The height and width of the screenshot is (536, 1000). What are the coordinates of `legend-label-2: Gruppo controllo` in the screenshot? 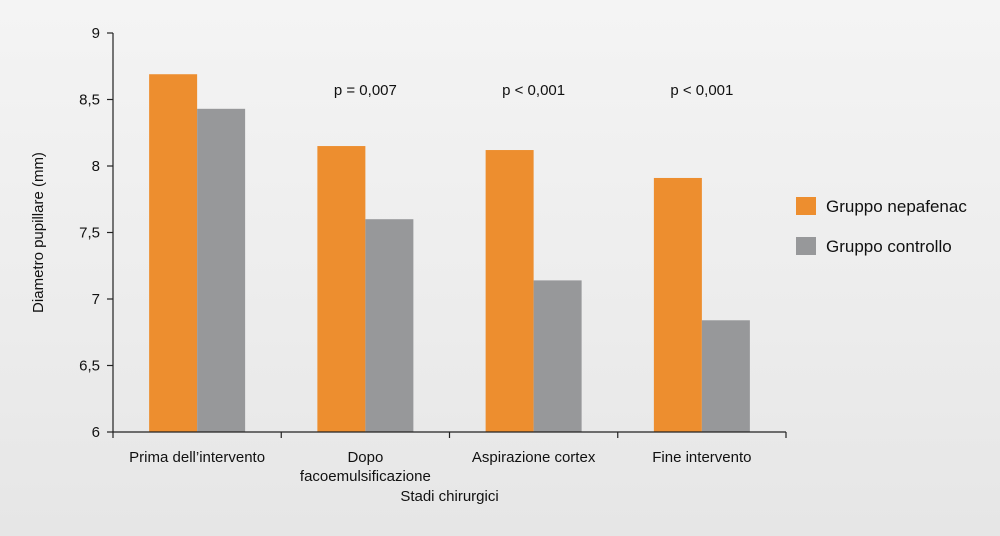 It's located at (889, 246).